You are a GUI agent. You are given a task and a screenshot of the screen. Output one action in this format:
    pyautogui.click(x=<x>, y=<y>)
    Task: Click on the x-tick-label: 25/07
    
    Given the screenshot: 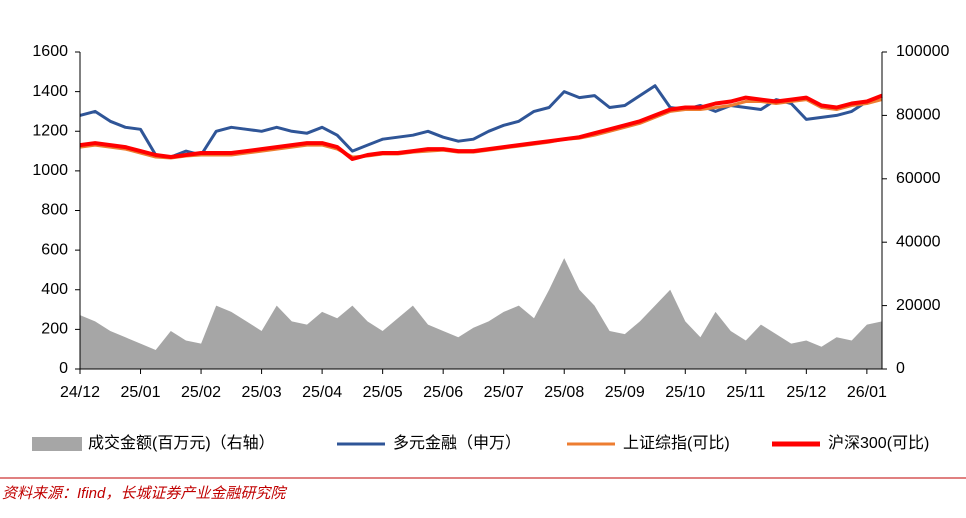 What is the action you would take?
    pyautogui.click(x=504, y=392)
    